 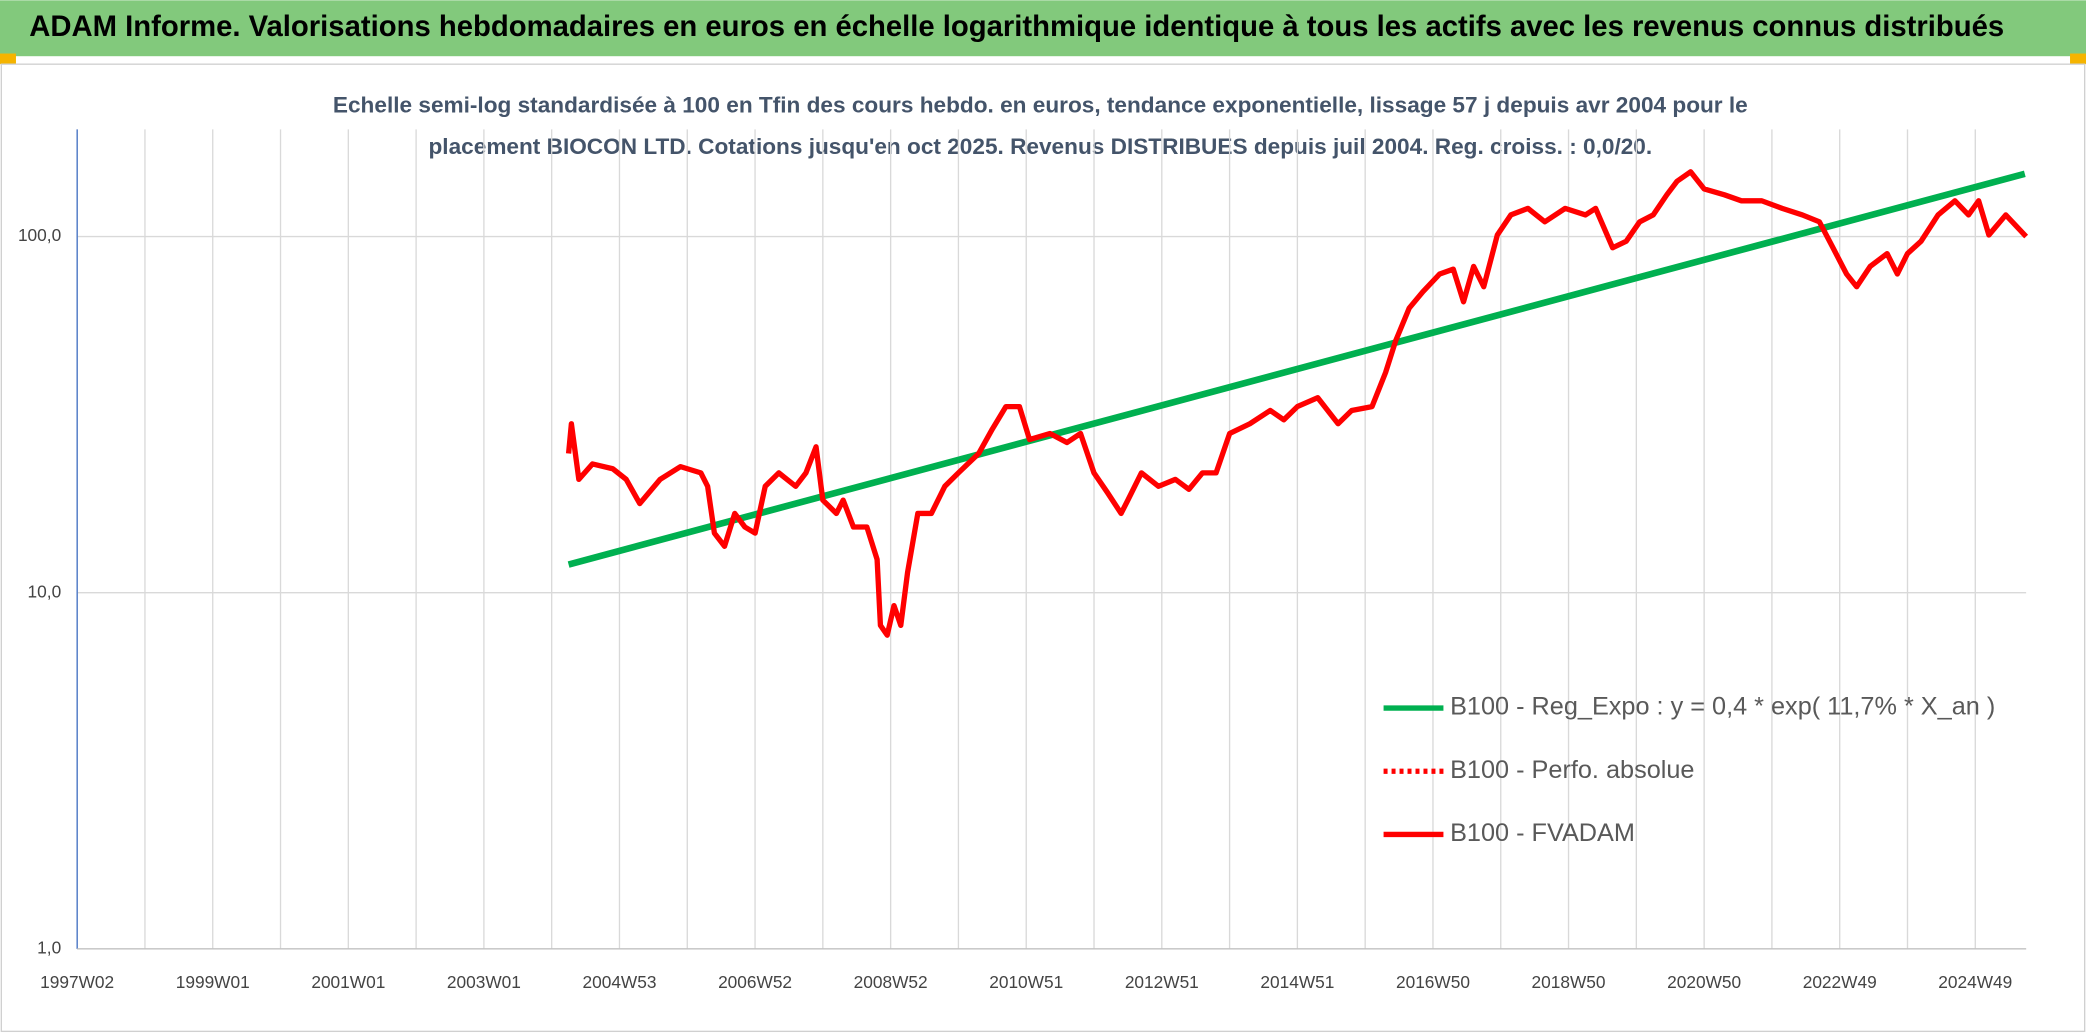 What do you see at coordinates (1569, 982) in the screenshot?
I see `x-tick-label: 2018W50` at bounding box center [1569, 982].